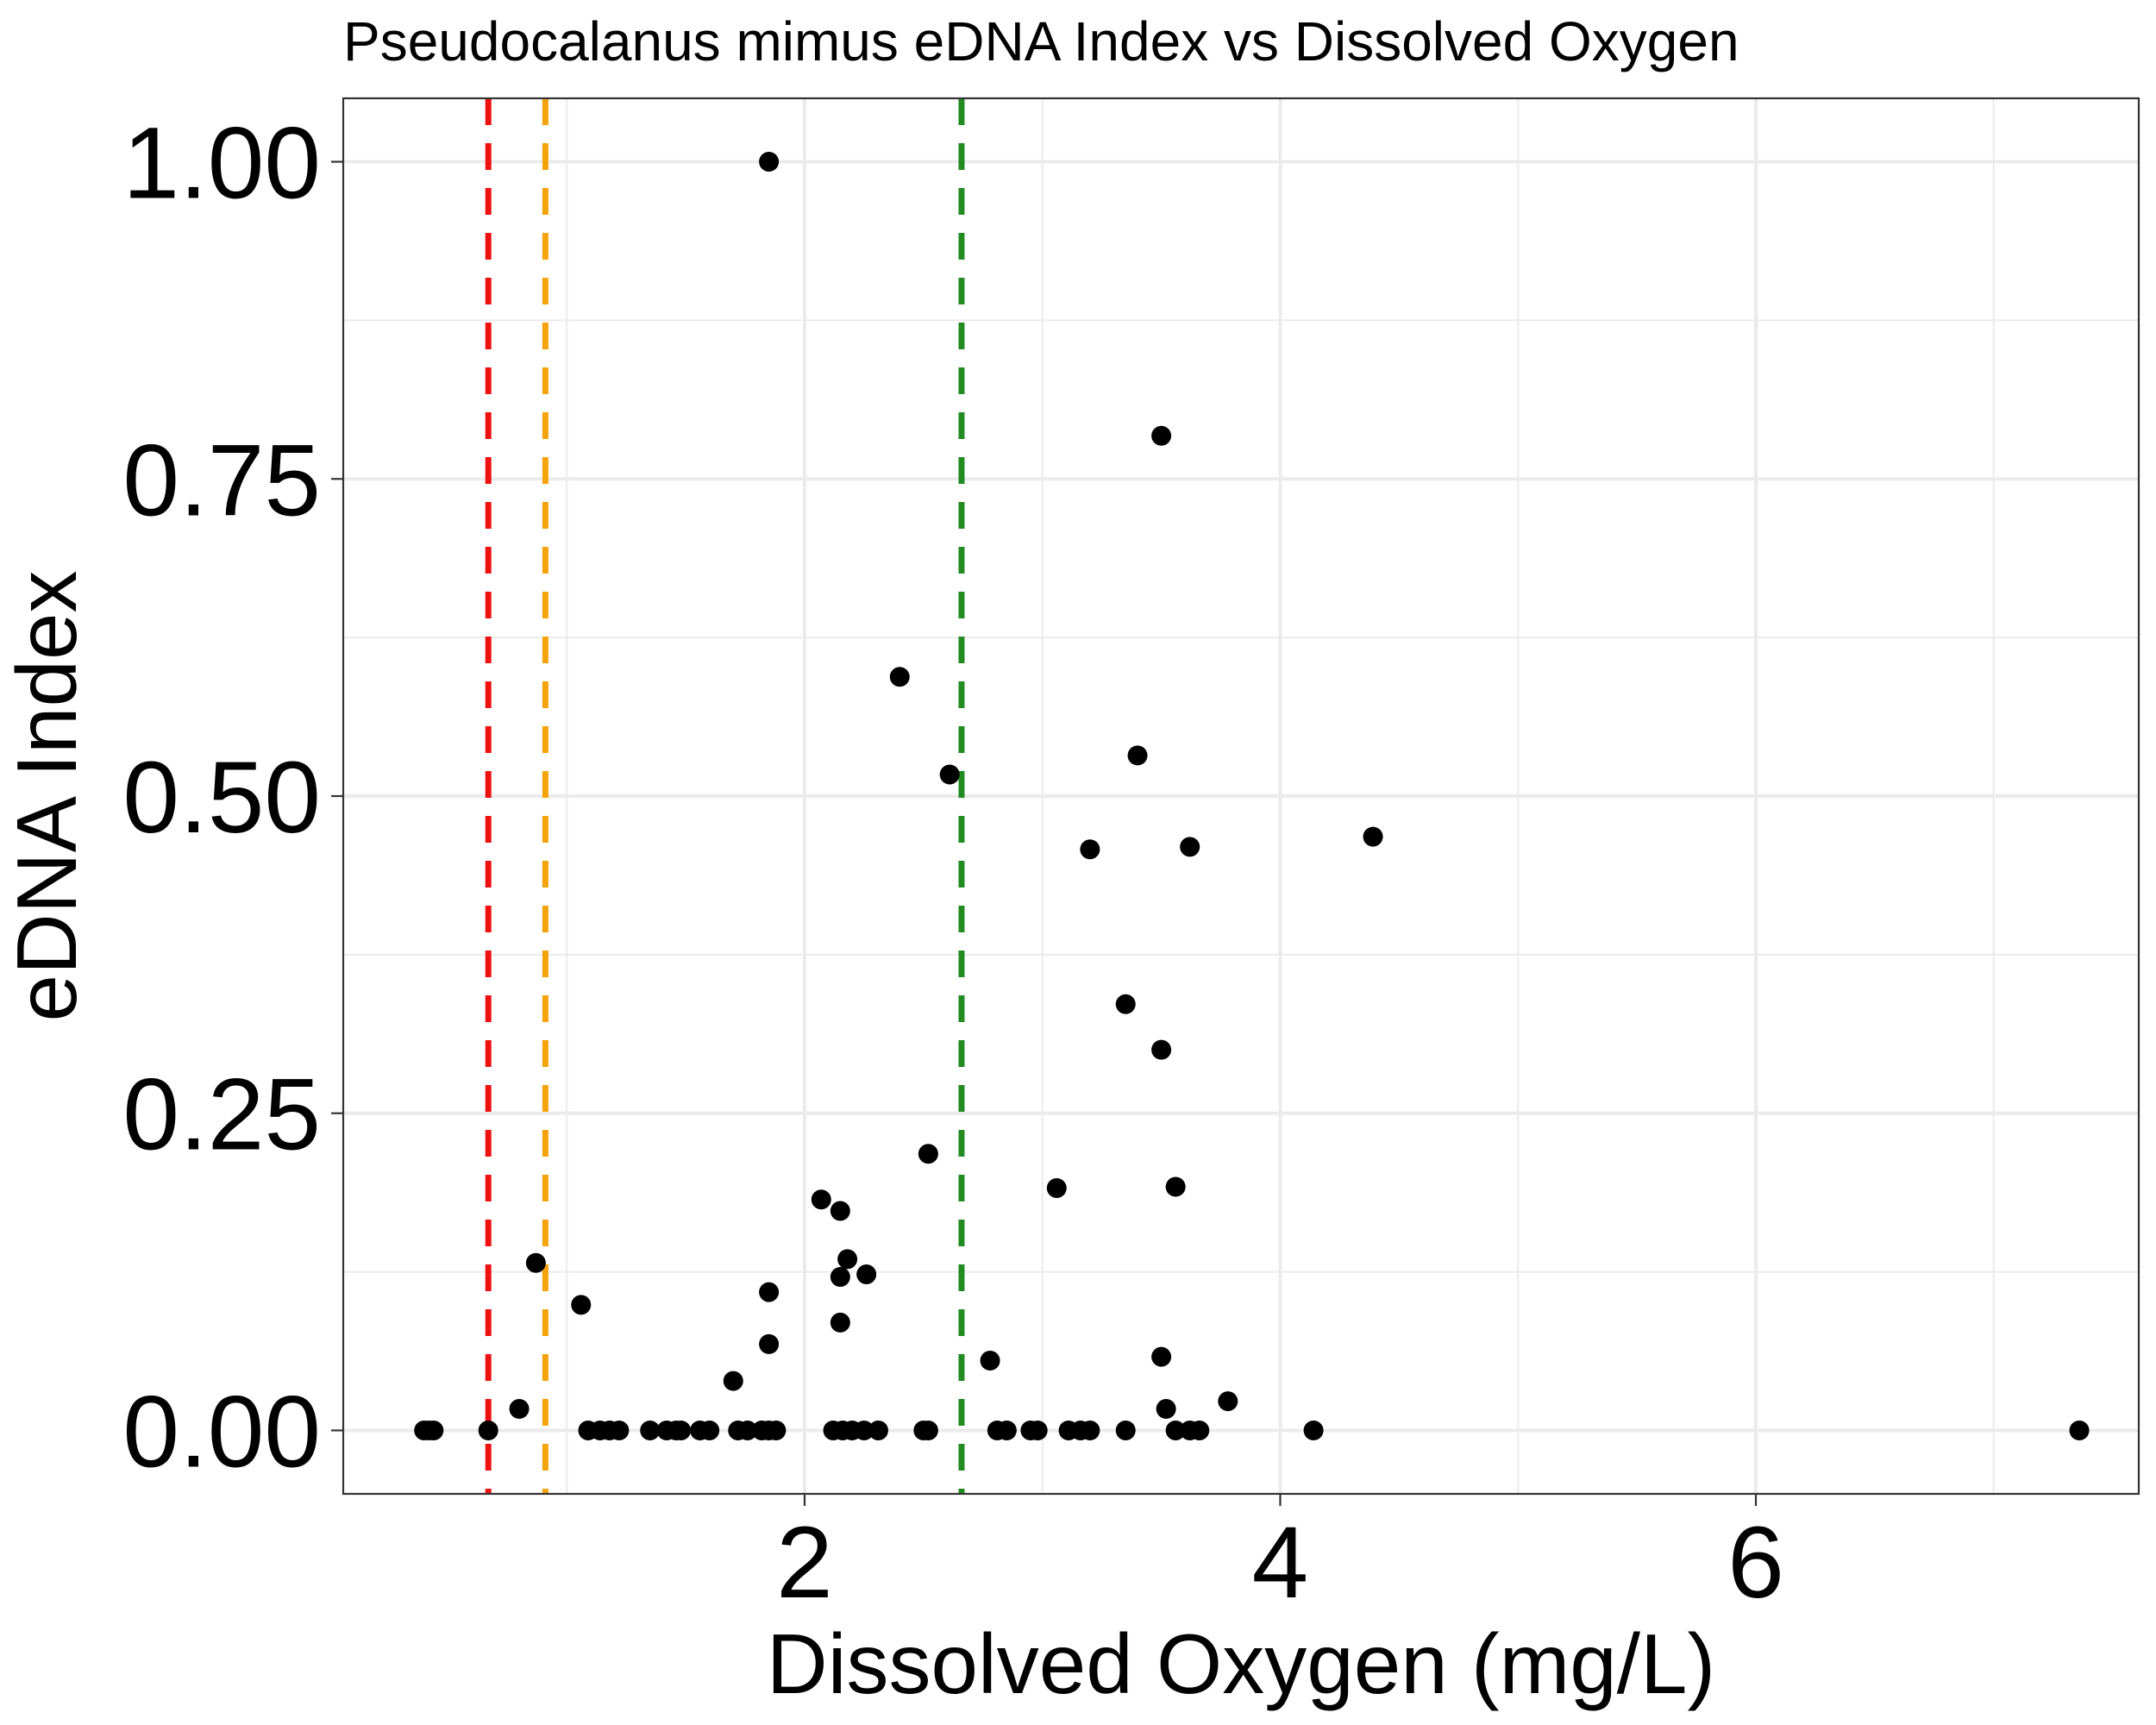 This screenshot has height=1725, width=2156. Describe the element at coordinates (222, 1115) in the screenshot. I see `y-tick-label: 0.25` at that location.